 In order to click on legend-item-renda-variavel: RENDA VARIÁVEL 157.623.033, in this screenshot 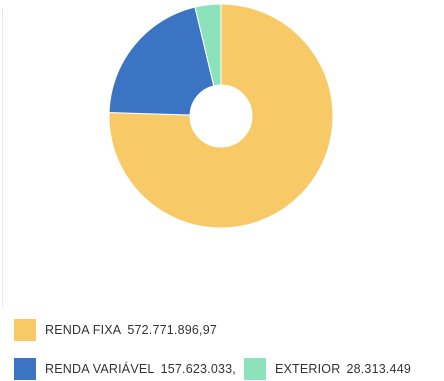, I will do `click(125, 369)`.